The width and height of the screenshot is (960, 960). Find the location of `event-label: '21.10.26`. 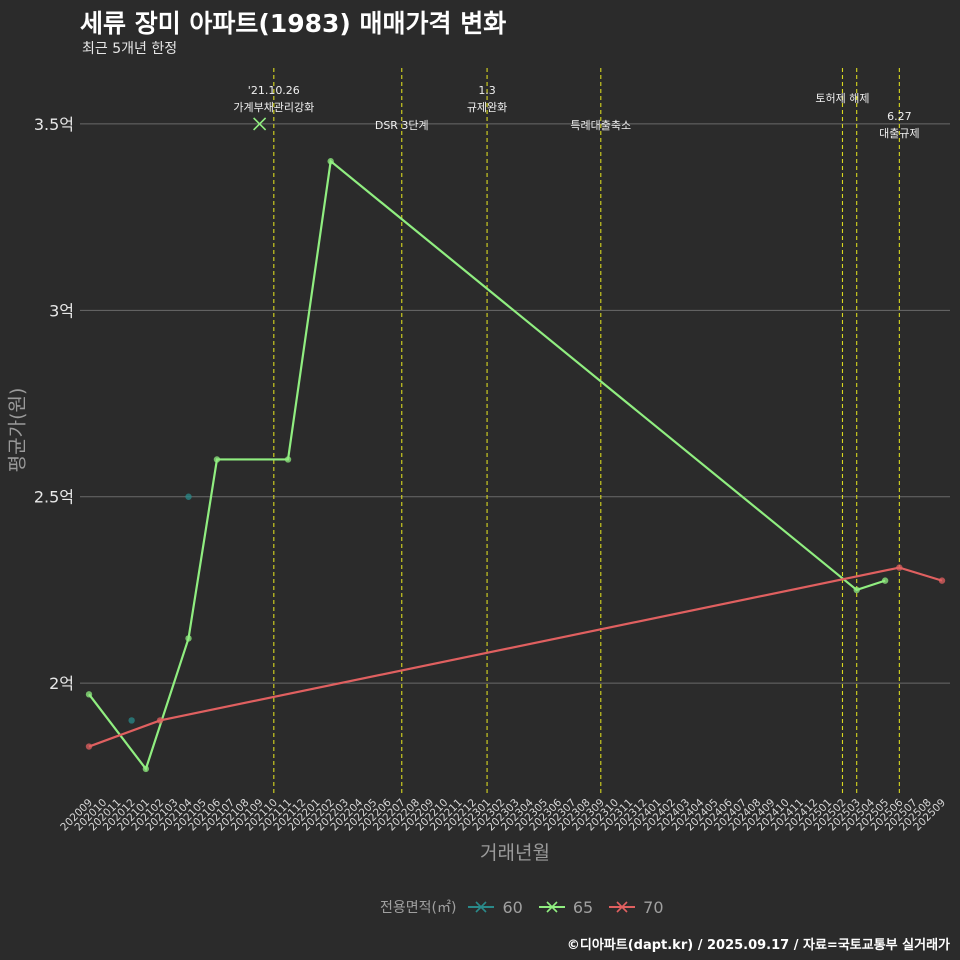

event-label: '21.10.26 is located at coordinates (274, 90).